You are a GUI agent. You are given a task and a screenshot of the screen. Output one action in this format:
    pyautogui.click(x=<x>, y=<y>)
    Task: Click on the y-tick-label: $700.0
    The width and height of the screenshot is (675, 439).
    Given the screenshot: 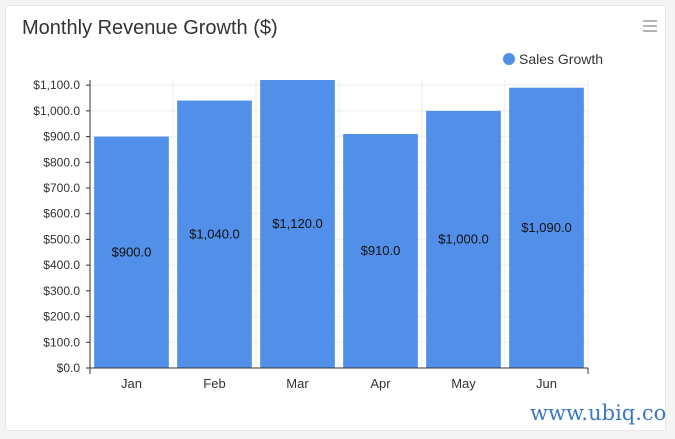 What is the action you would take?
    pyautogui.click(x=61, y=188)
    